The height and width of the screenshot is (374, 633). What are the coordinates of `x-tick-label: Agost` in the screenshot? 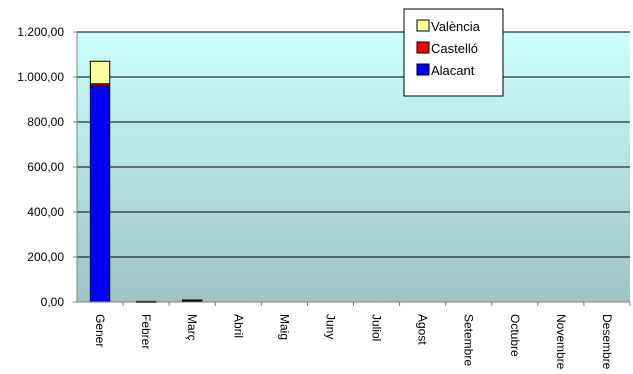 It's located at (423, 329).